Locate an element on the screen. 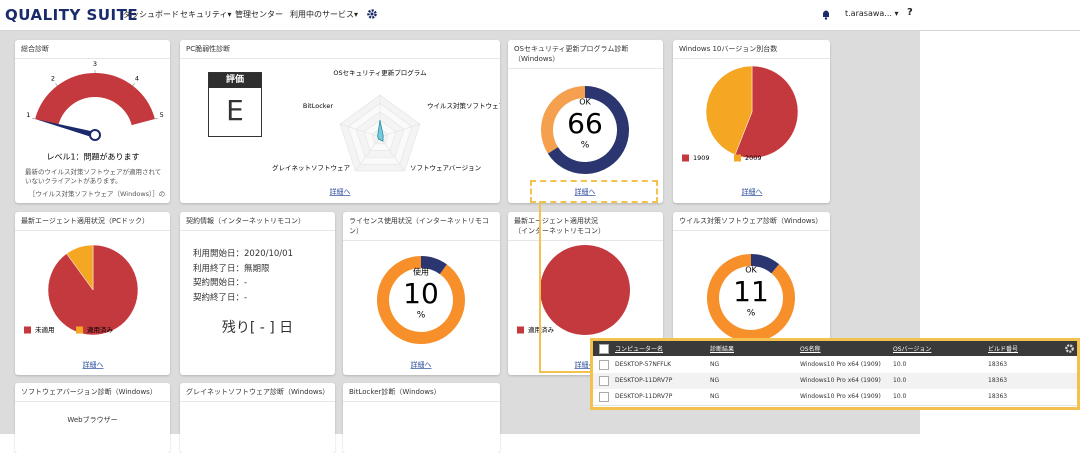 The height and width of the screenshot is (453, 1080). radar-label: グレイネットソフトウェア is located at coordinates (311, 167).